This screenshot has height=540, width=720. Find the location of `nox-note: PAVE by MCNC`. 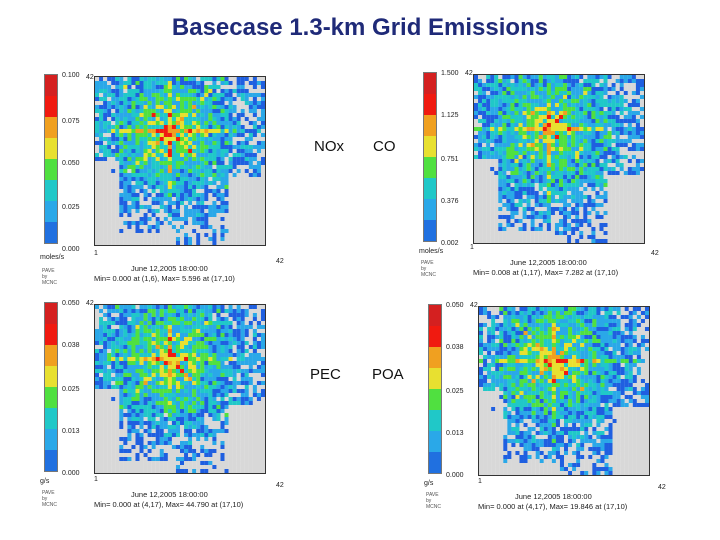

nox-note: PAVE by MCNC is located at coordinates (49, 277).